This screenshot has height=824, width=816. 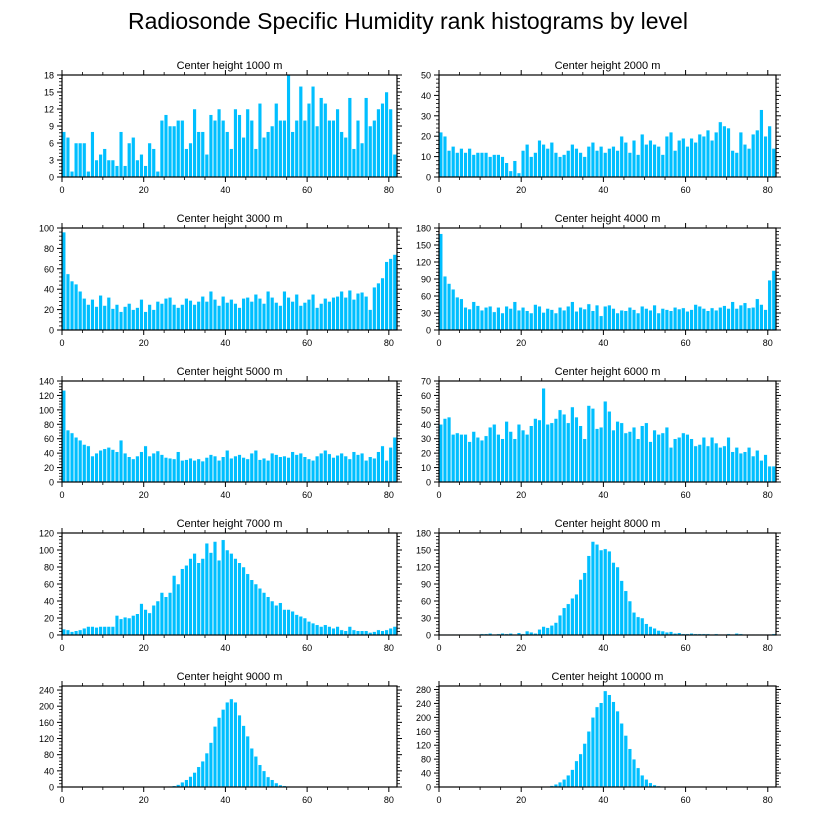 I want to click on y-tick-label: 100, so click(x=46, y=229).